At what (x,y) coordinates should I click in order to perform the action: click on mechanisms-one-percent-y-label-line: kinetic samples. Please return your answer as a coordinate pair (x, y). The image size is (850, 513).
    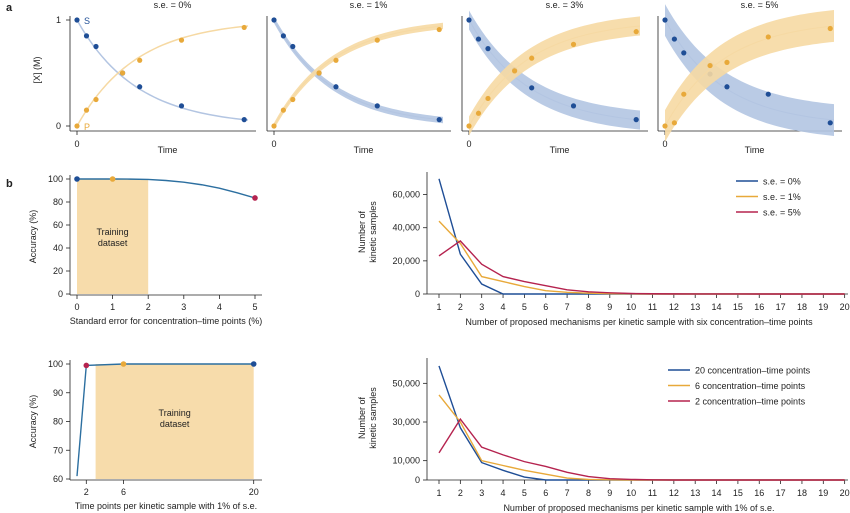
    Looking at the image, I should click on (373, 418).